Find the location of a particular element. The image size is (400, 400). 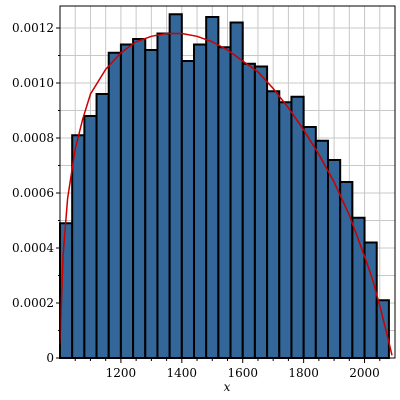

x-tick-label: 1200 is located at coordinates (121, 373).